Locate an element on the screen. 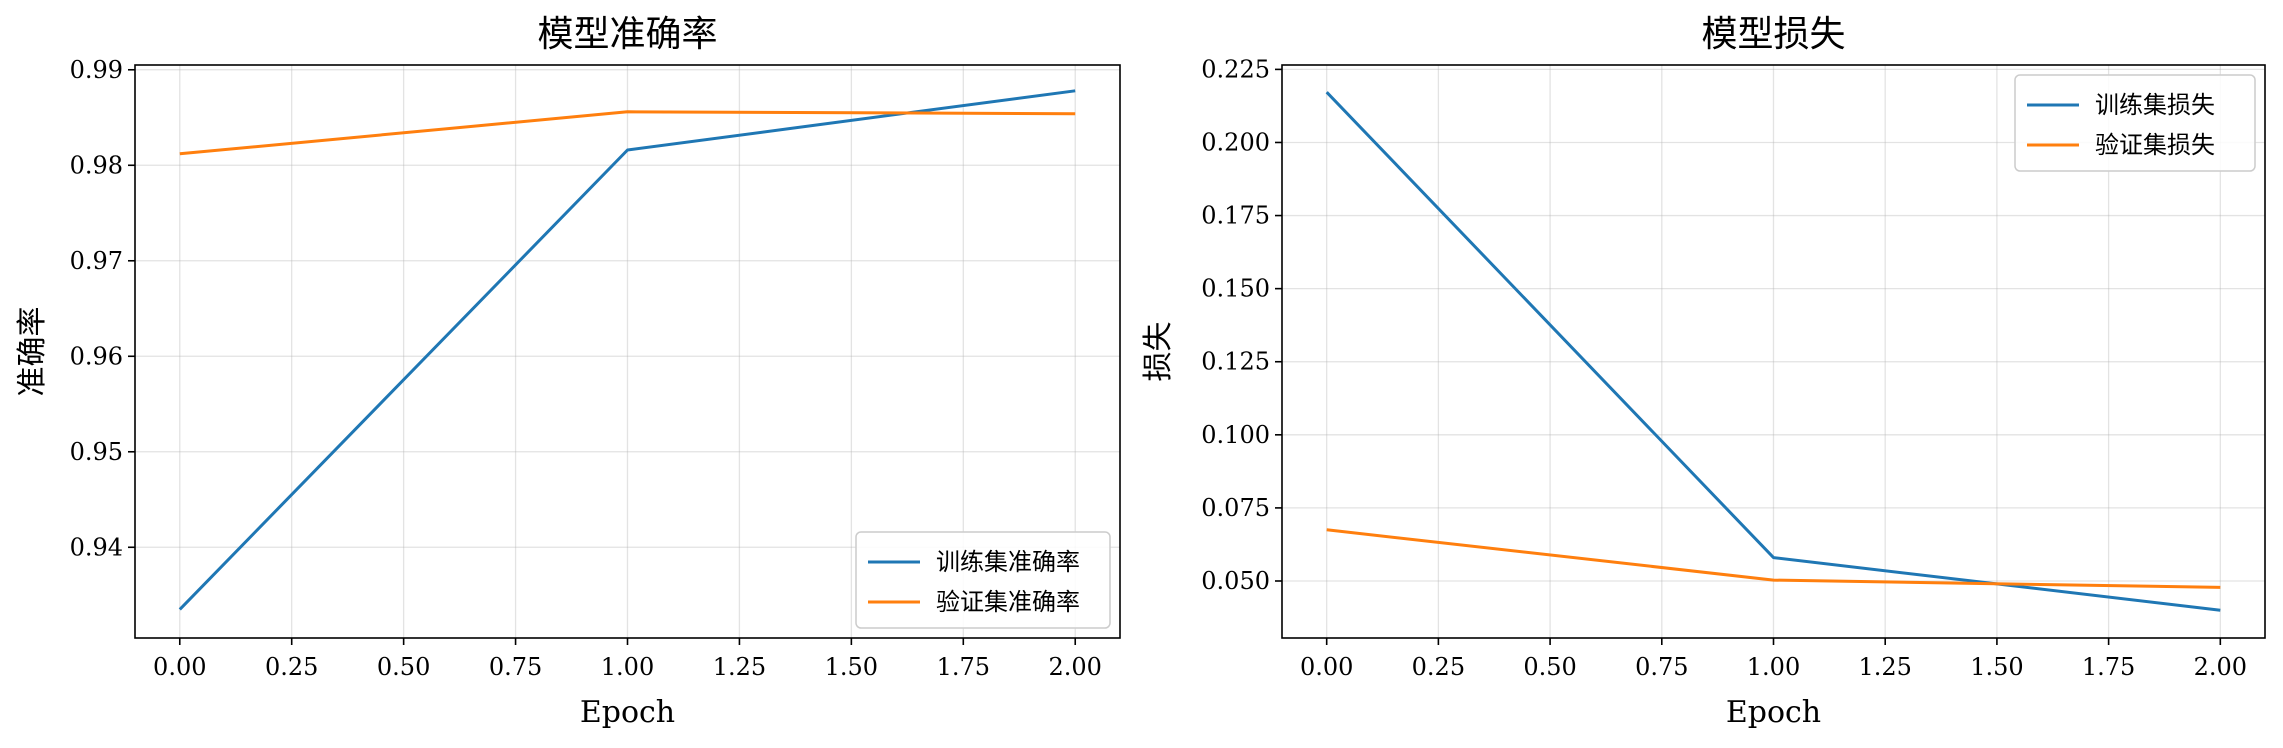 This screenshot has width=2283, height=748. y-tick-label: 0.175 is located at coordinates (1235, 216).